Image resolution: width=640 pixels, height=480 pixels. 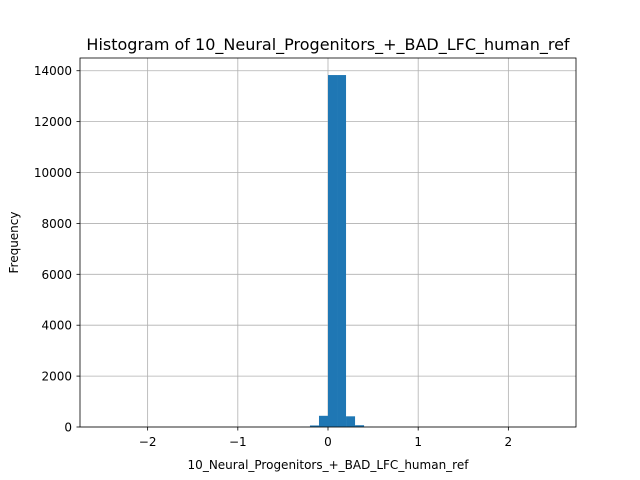 What do you see at coordinates (148, 442) in the screenshot?
I see `x-tick-label: −2` at bounding box center [148, 442].